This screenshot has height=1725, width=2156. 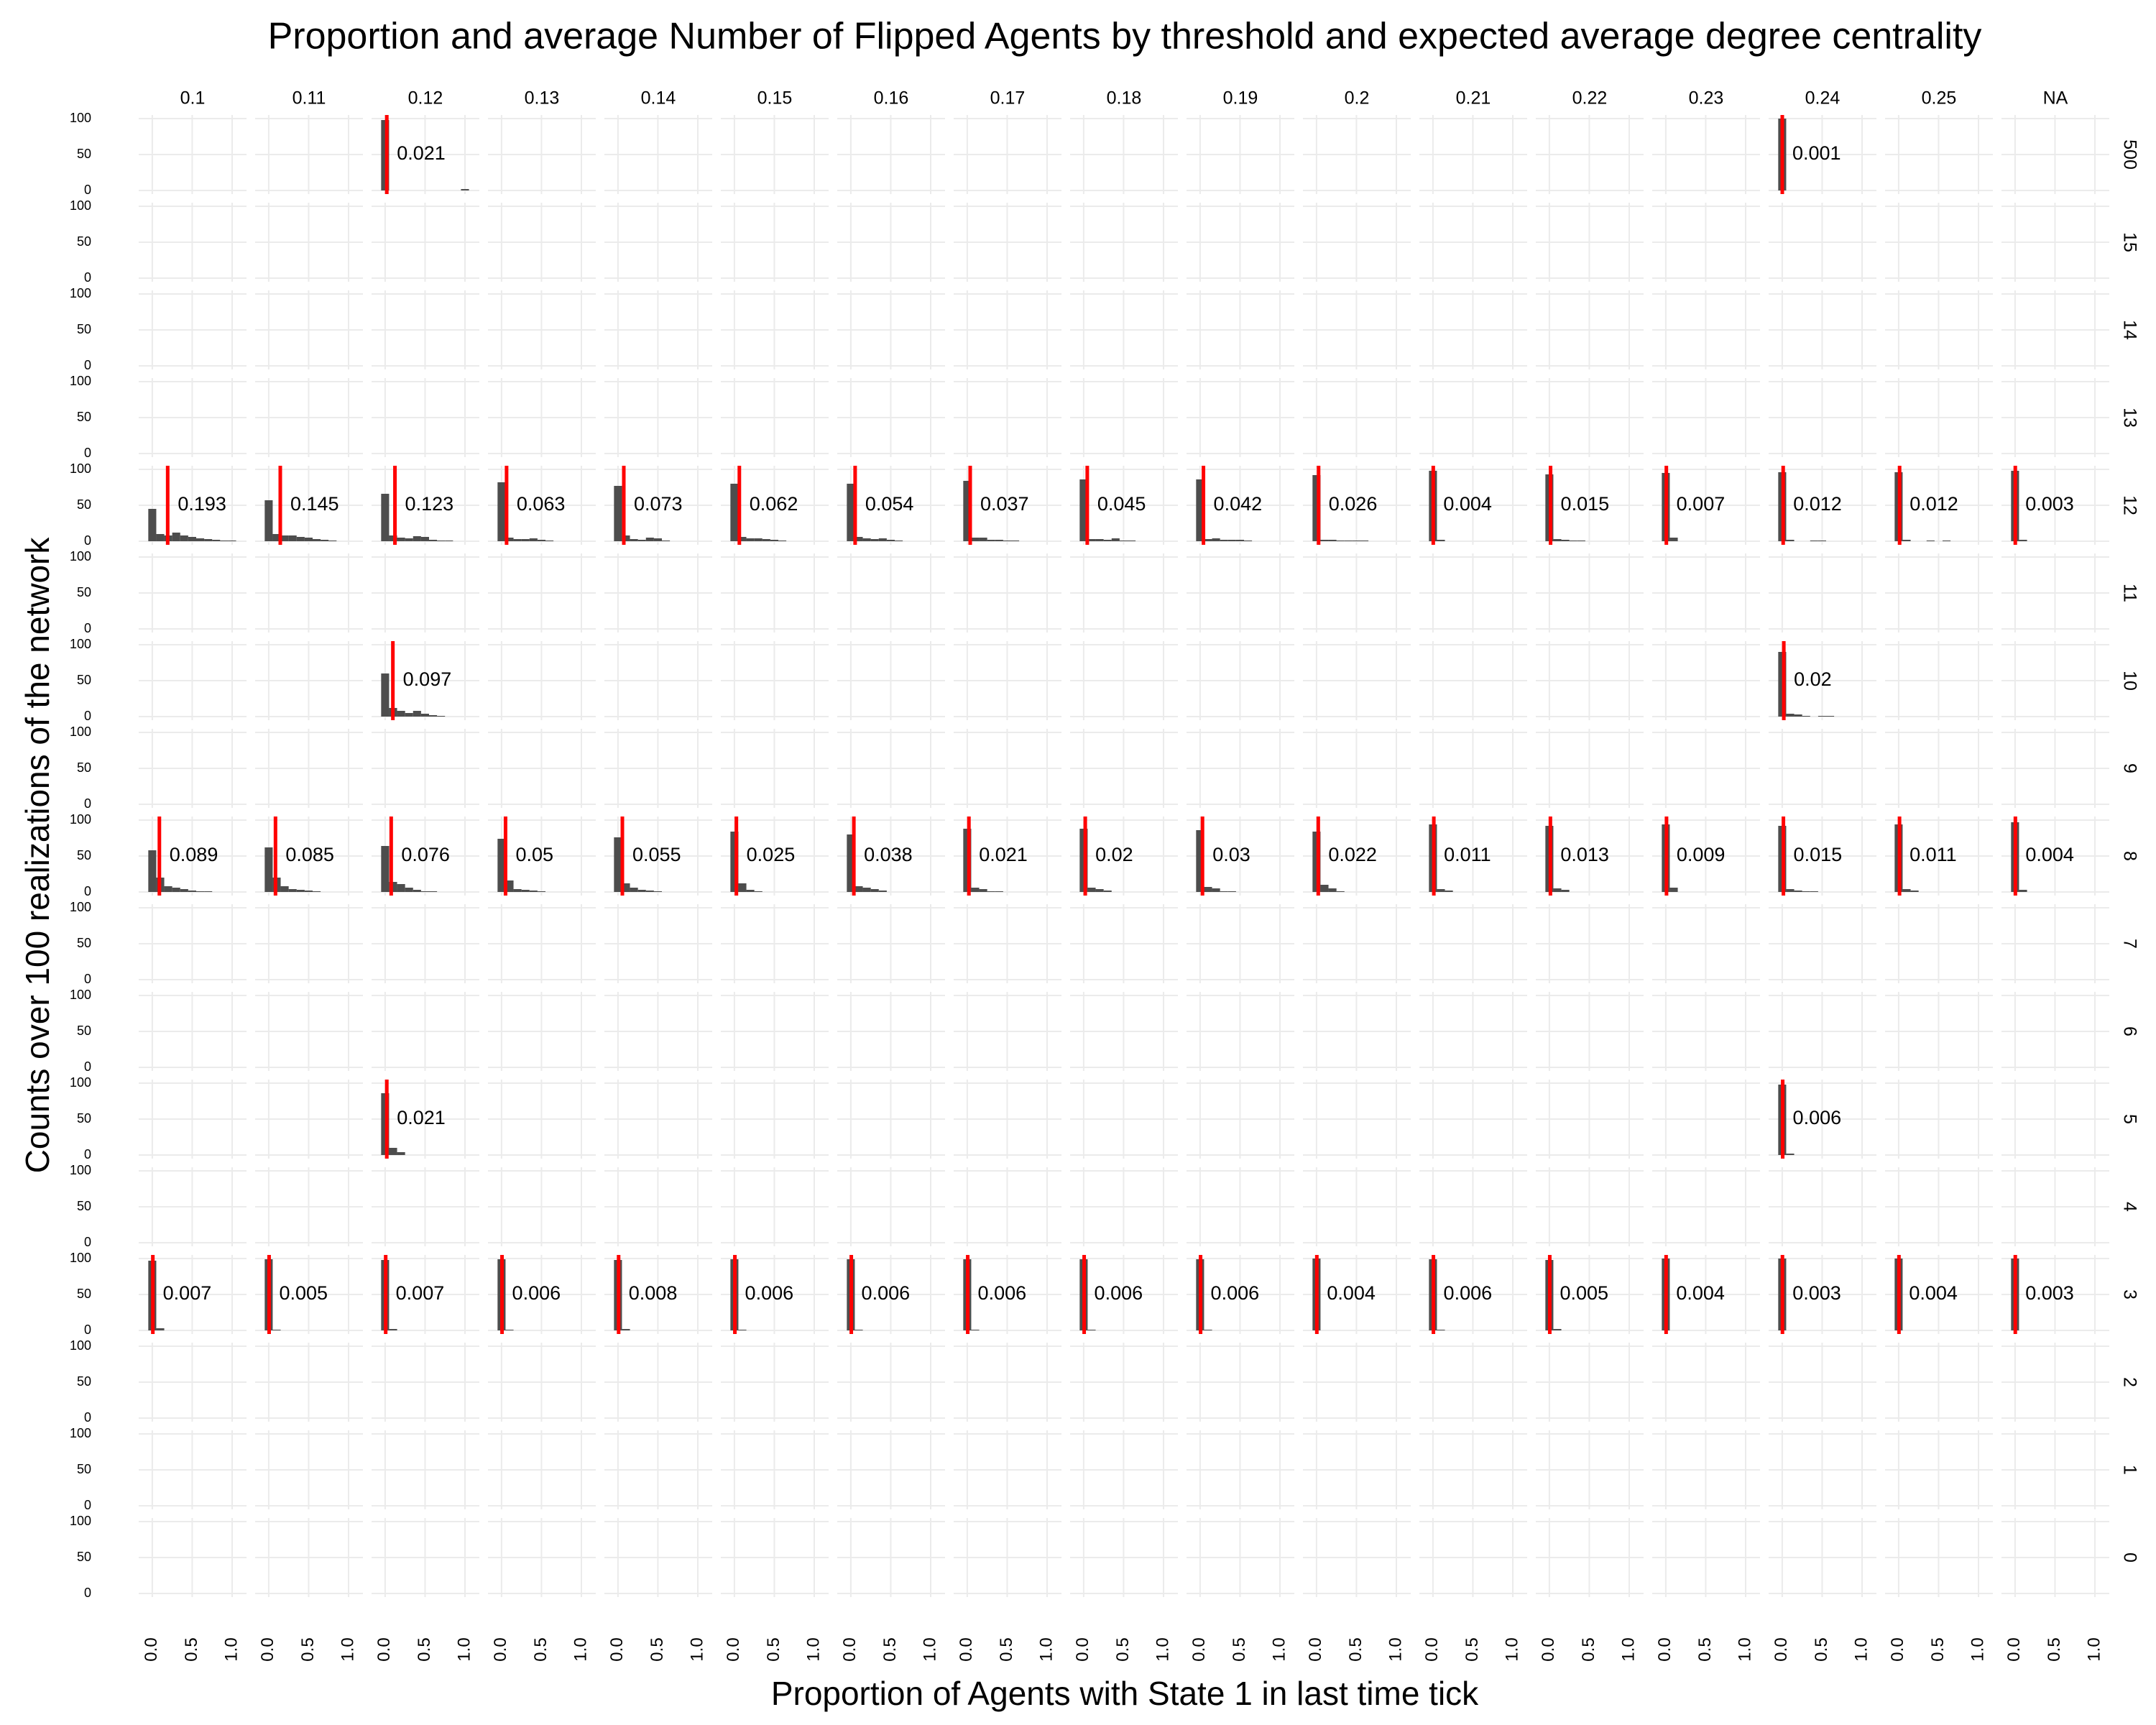 What do you see at coordinates (1817, 1293) in the screenshot?
I see `mean-label: 0.003` at bounding box center [1817, 1293].